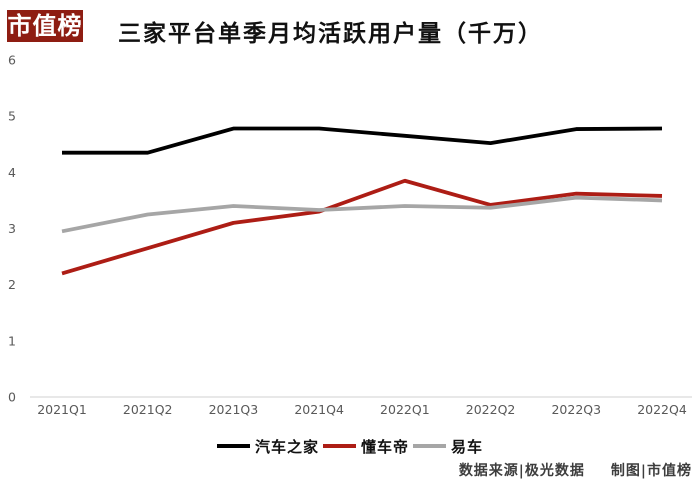 This screenshot has height=484, width=700. I want to click on brand-logo: 市值榜, so click(45, 26).